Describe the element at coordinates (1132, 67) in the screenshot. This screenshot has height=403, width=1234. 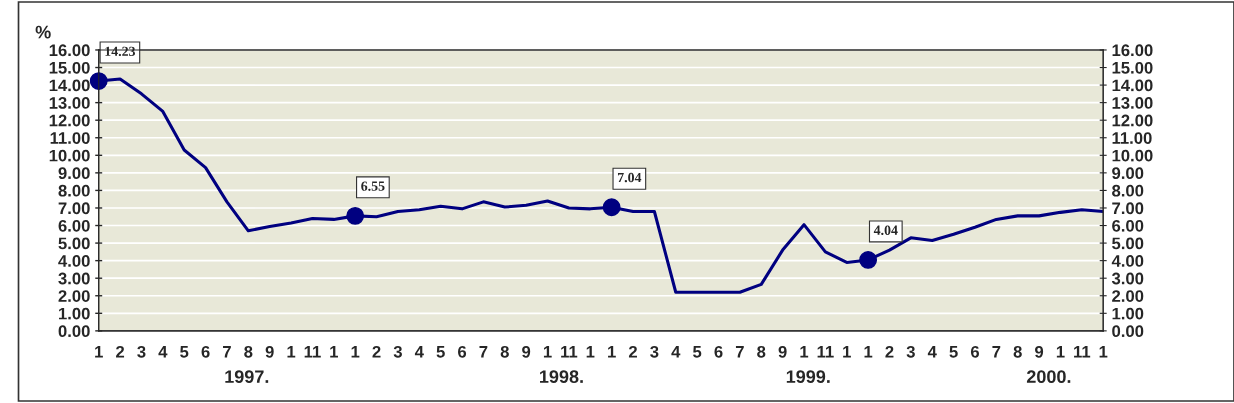
I see `y2-tick-label: 15.00` at that location.